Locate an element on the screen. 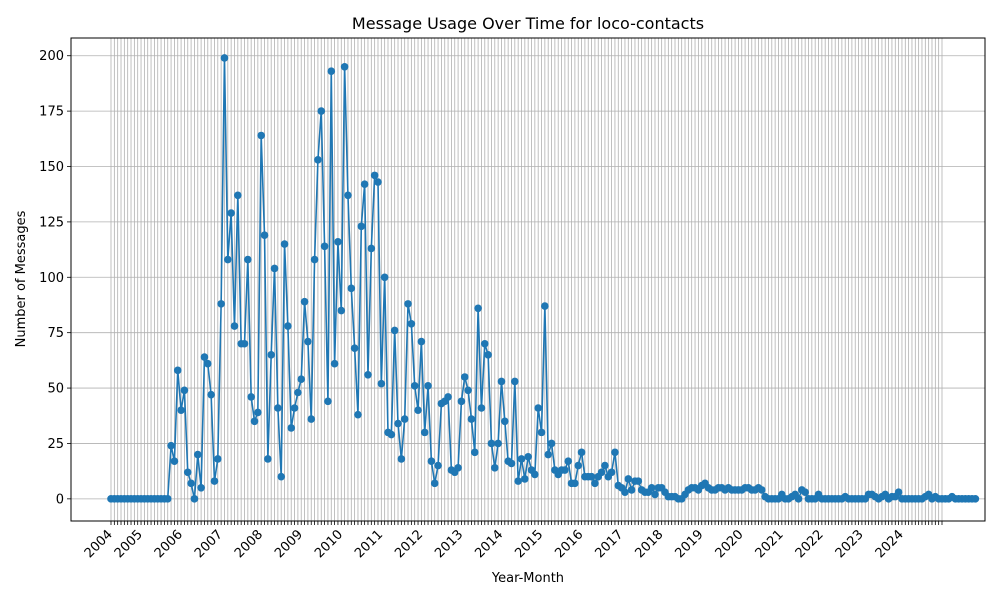 This screenshot has height=600, width=1000. y-tick-label: 0 is located at coordinates (60, 499).